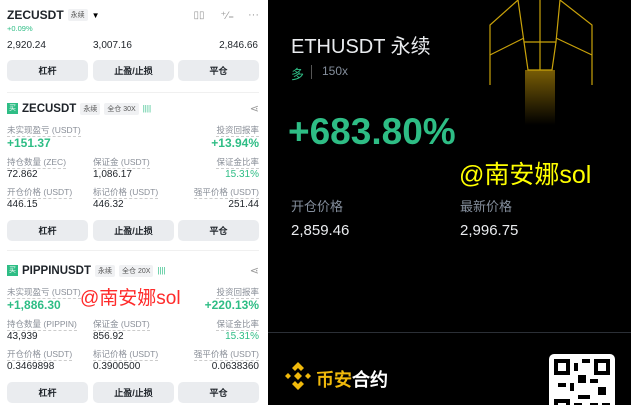 The width and height of the screenshot is (631, 405). What do you see at coordinates (121, 108) in the screenshot?
I see `margin-mode-tag: 全仓 30X` at bounding box center [121, 108].